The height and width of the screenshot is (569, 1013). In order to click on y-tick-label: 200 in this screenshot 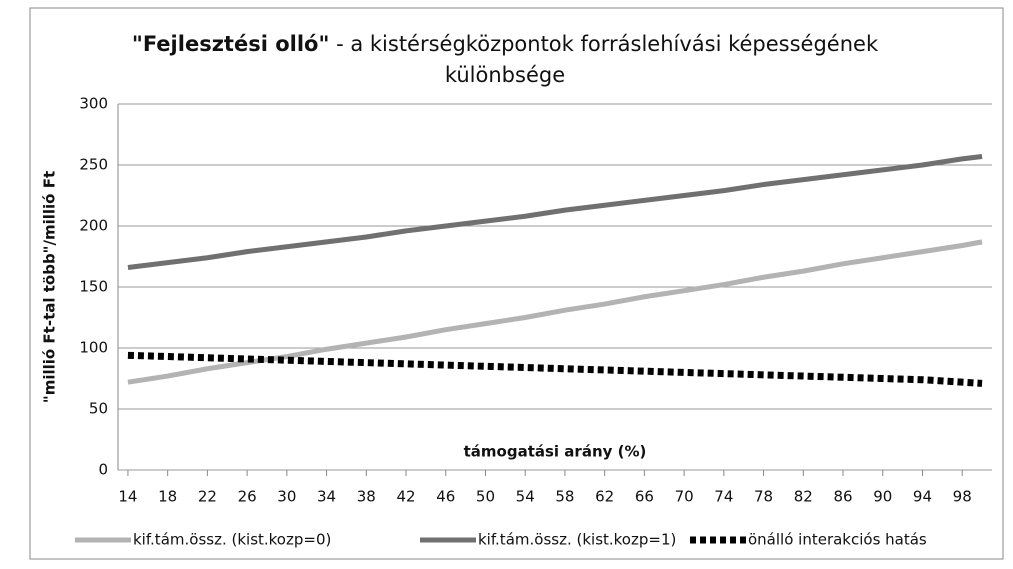, I will do `click(93, 226)`.